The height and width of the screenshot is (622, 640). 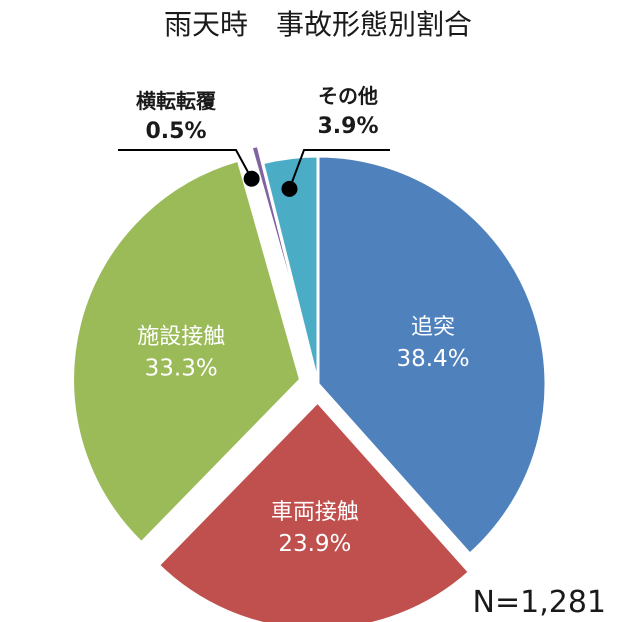 I want to click on slice-value-label: 33.3%, so click(x=181, y=368).